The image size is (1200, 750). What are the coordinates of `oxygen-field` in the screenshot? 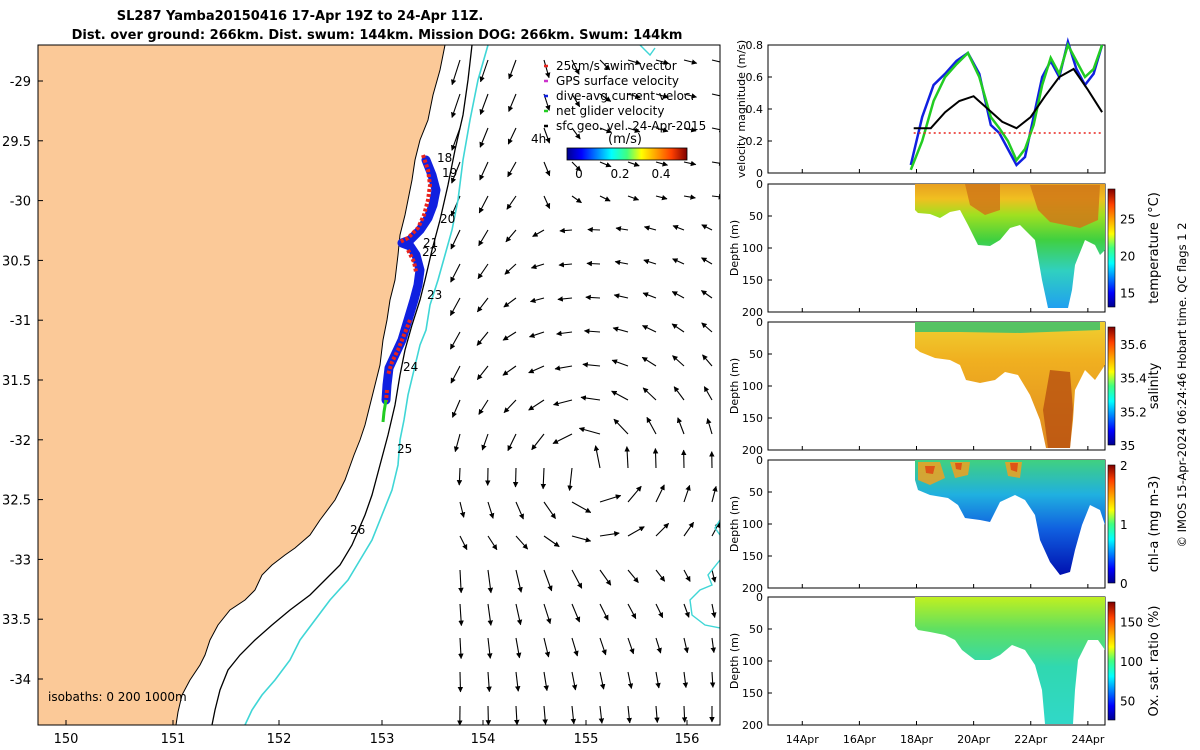 It's located at (1010, 660).